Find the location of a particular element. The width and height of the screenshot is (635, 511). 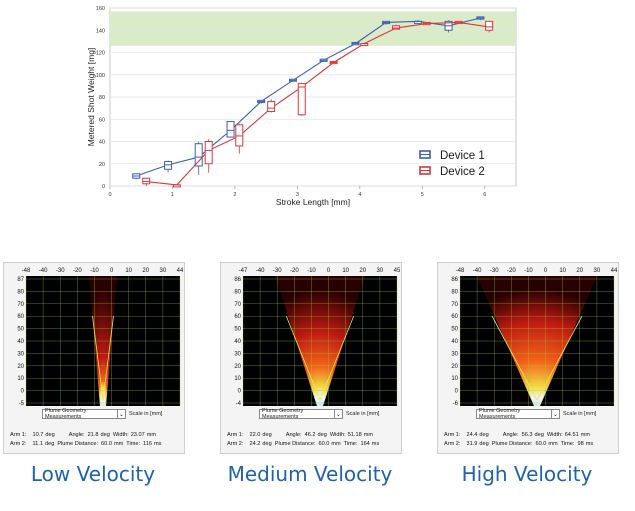

arm2-line is located at coordinates (108, 358).